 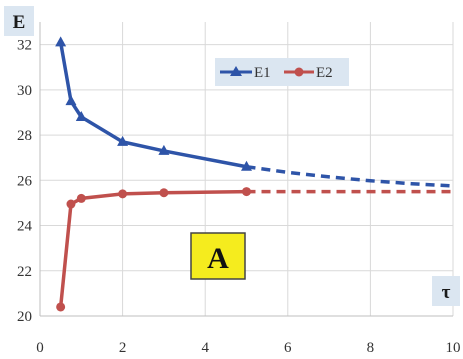 I want to click on y-axis-title-box: E, so click(x=19, y=21).